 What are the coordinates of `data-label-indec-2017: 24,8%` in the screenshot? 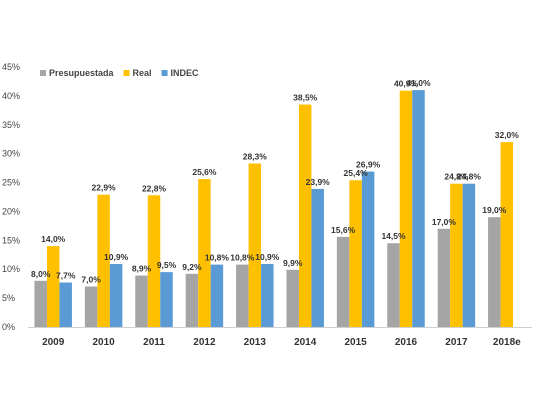 It's located at (469, 177).